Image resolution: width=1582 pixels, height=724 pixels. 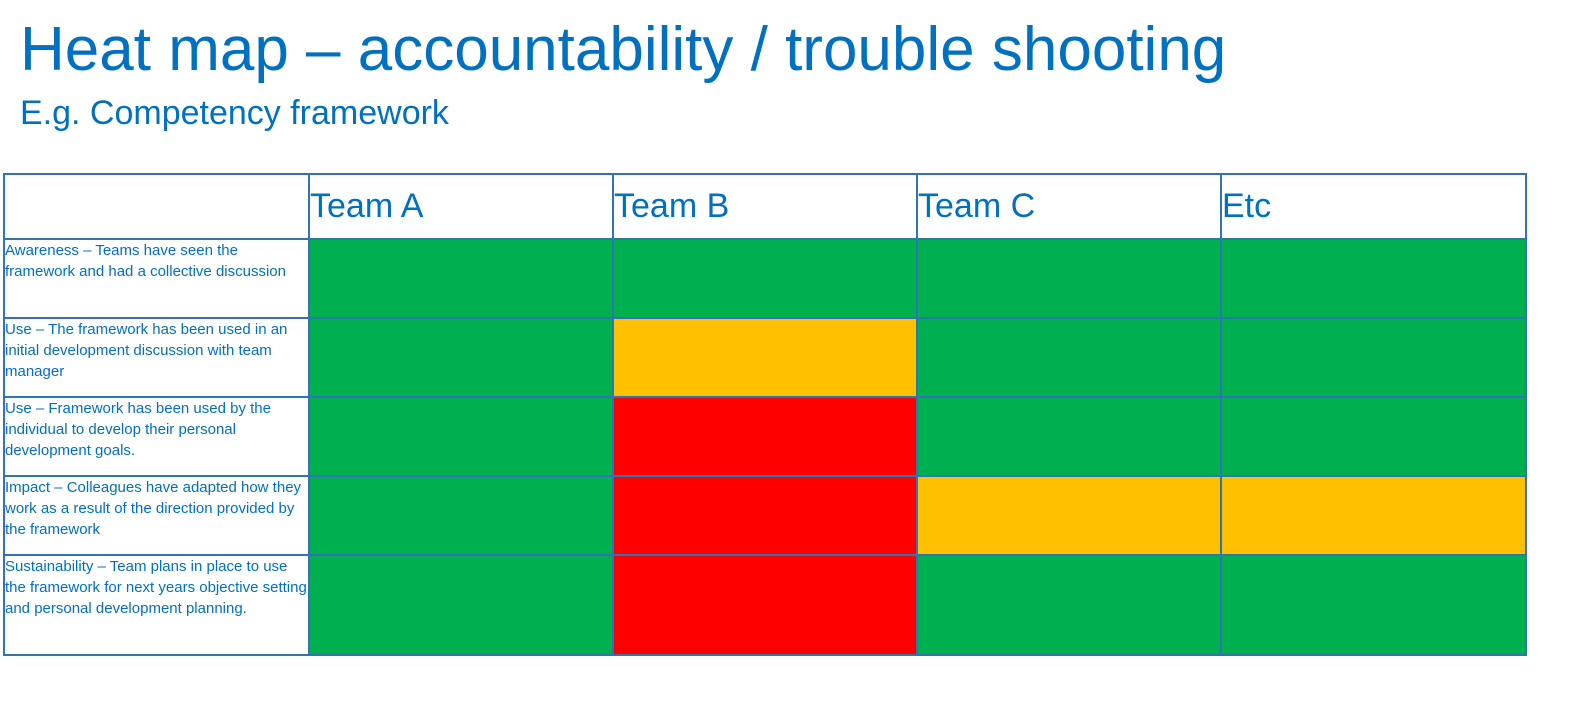 I want to click on column-header-etc: Etc, so click(x=1373, y=206).